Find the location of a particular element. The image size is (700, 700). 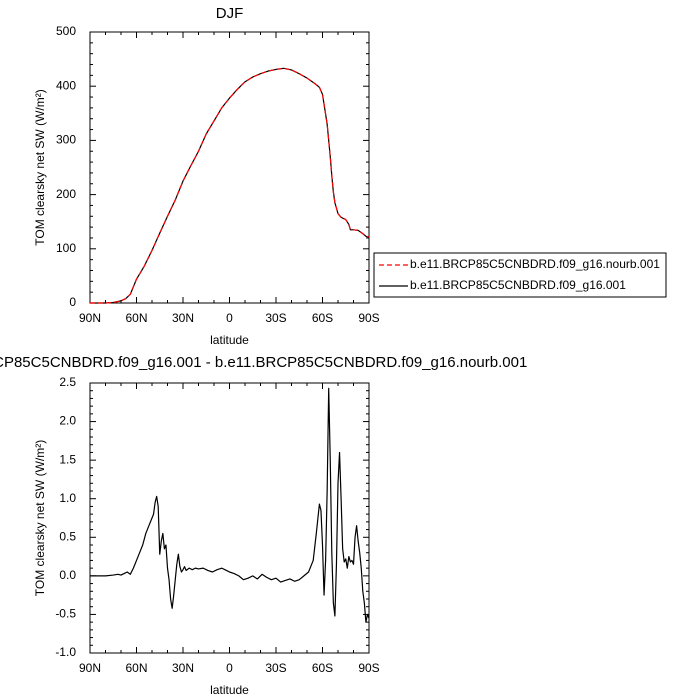

y-tick-label: 300 is located at coordinates (66, 140).